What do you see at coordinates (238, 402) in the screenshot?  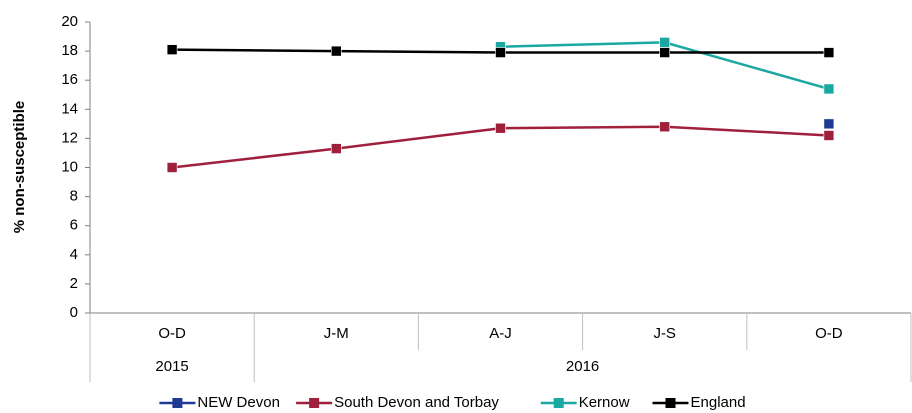 I see `legend-label: NEW Devon` at bounding box center [238, 402].